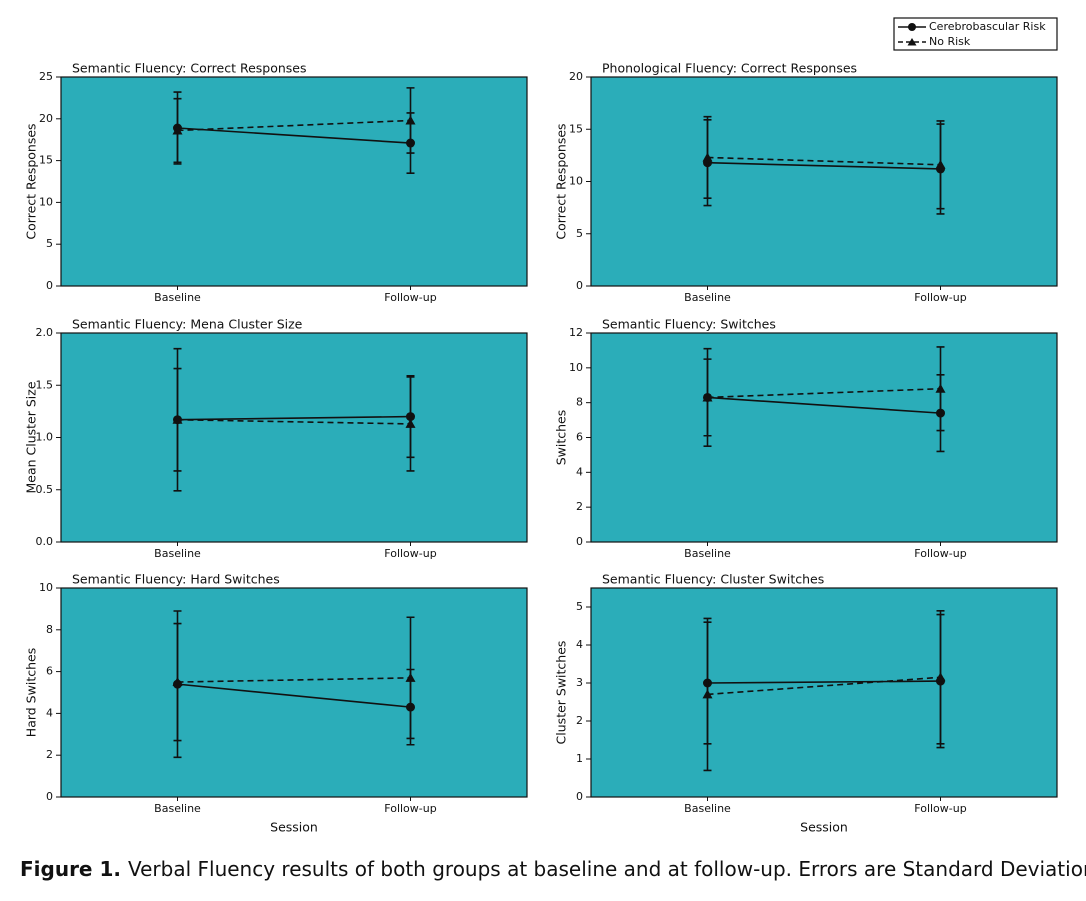 The width and height of the screenshot is (1086, 901). I want to click on panel-title: Semantic Fluency: Switches, so click(689, 324).